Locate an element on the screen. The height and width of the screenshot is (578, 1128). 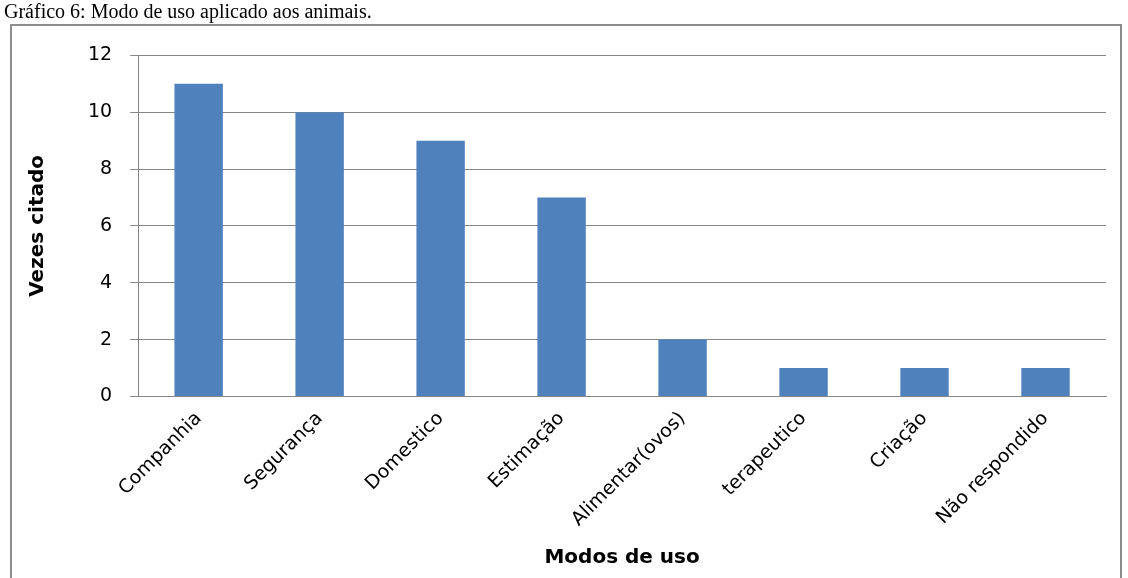
y-tick-label: 10 is located at coordinates (100, 110).